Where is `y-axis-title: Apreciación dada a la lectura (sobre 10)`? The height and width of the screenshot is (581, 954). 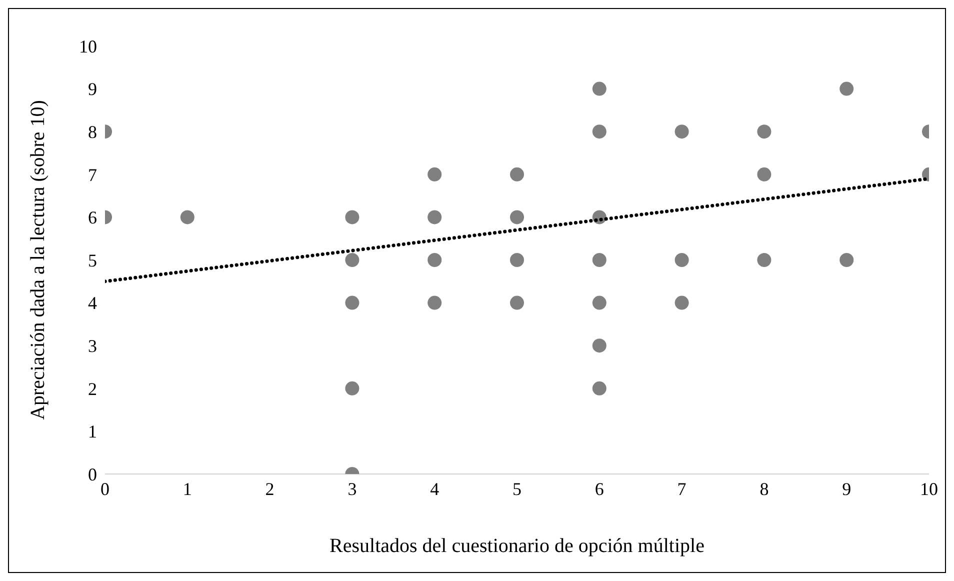
y-axis-title: Apreciación dada a la lectura (sobre 10) is located at coordinates (38, 260).